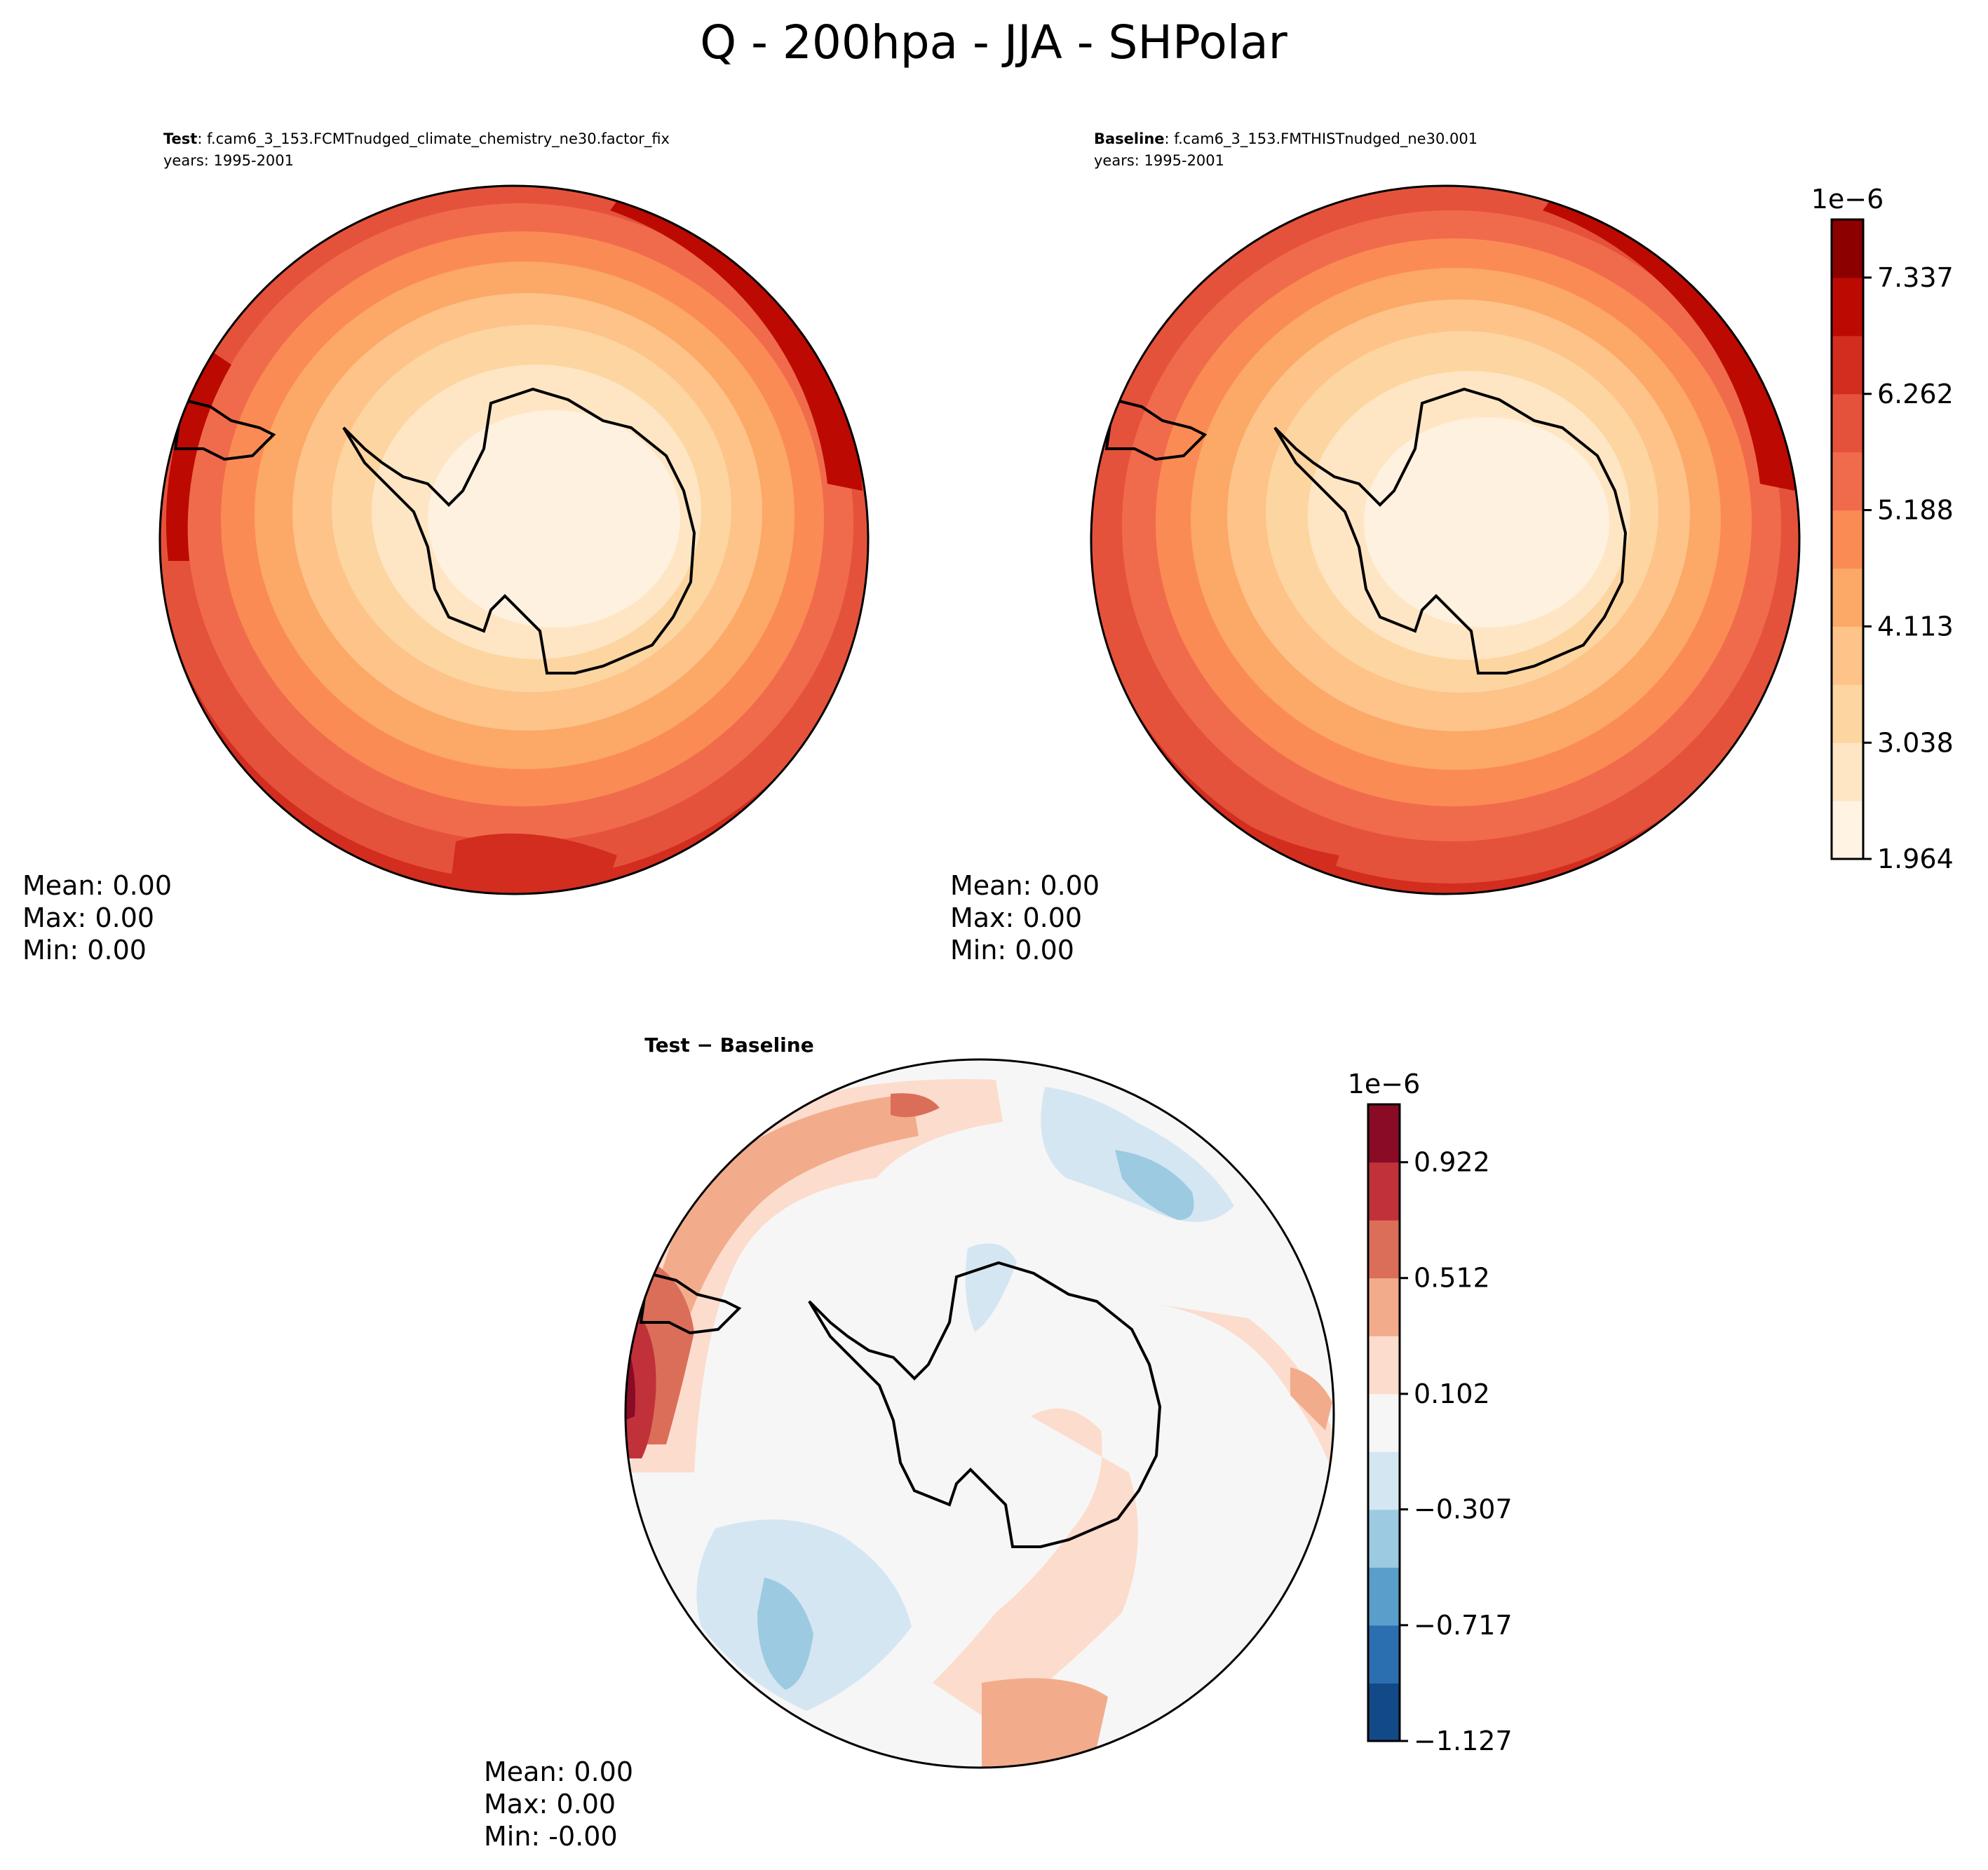  What do you see at coordinates (1452, 1162) in the screenshot?
I see `colorbar-bottom-tick-label: 0.922` at bounding box center [1452, 1162].